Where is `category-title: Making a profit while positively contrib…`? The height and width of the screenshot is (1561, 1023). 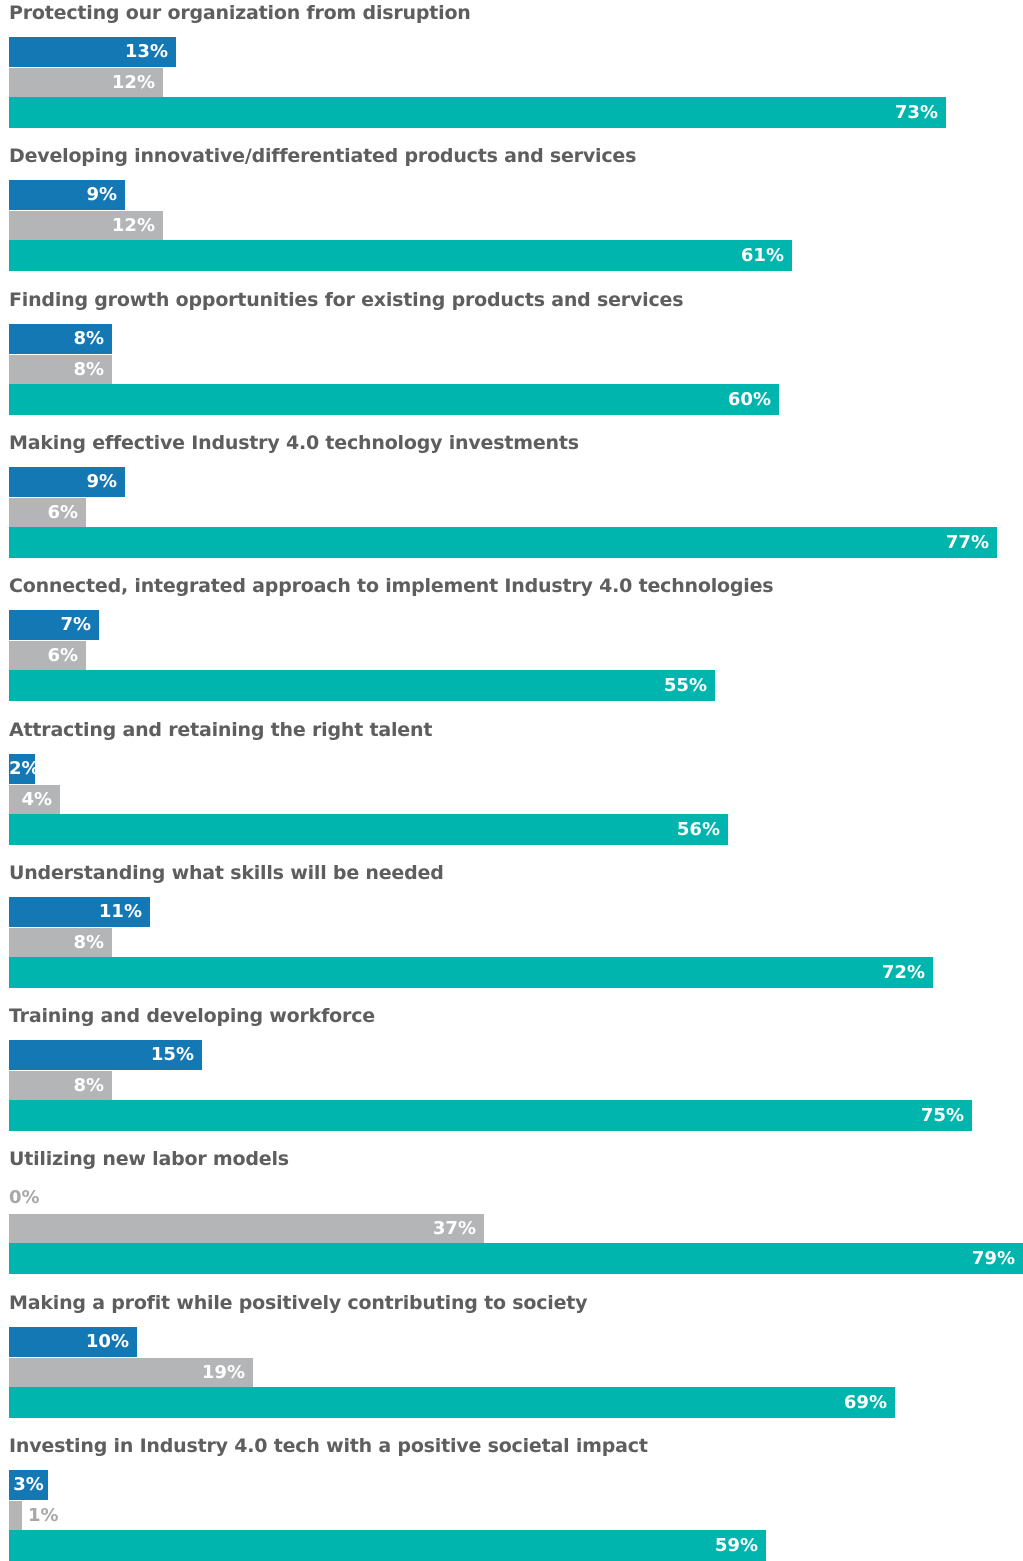 category-title: Making a profit while positively contrib… is located at coordinates (298, 1303).